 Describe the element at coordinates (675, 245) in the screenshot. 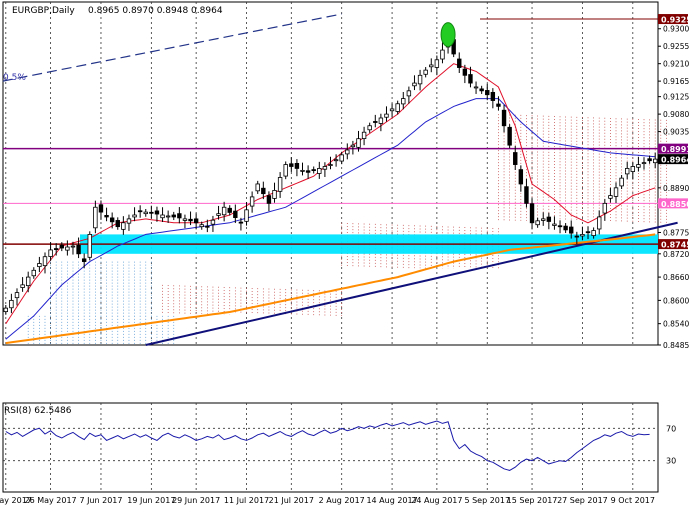

I see `price-tag-label: 0.8745` at that location.